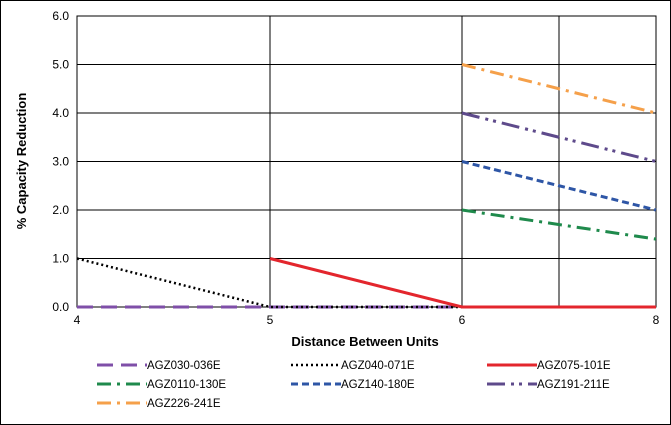 This screenshot has width=671, height=425. Describe the element at coordinates (60, 16) in the screenshot. I see `y-tick-label: 6.0` at that location.